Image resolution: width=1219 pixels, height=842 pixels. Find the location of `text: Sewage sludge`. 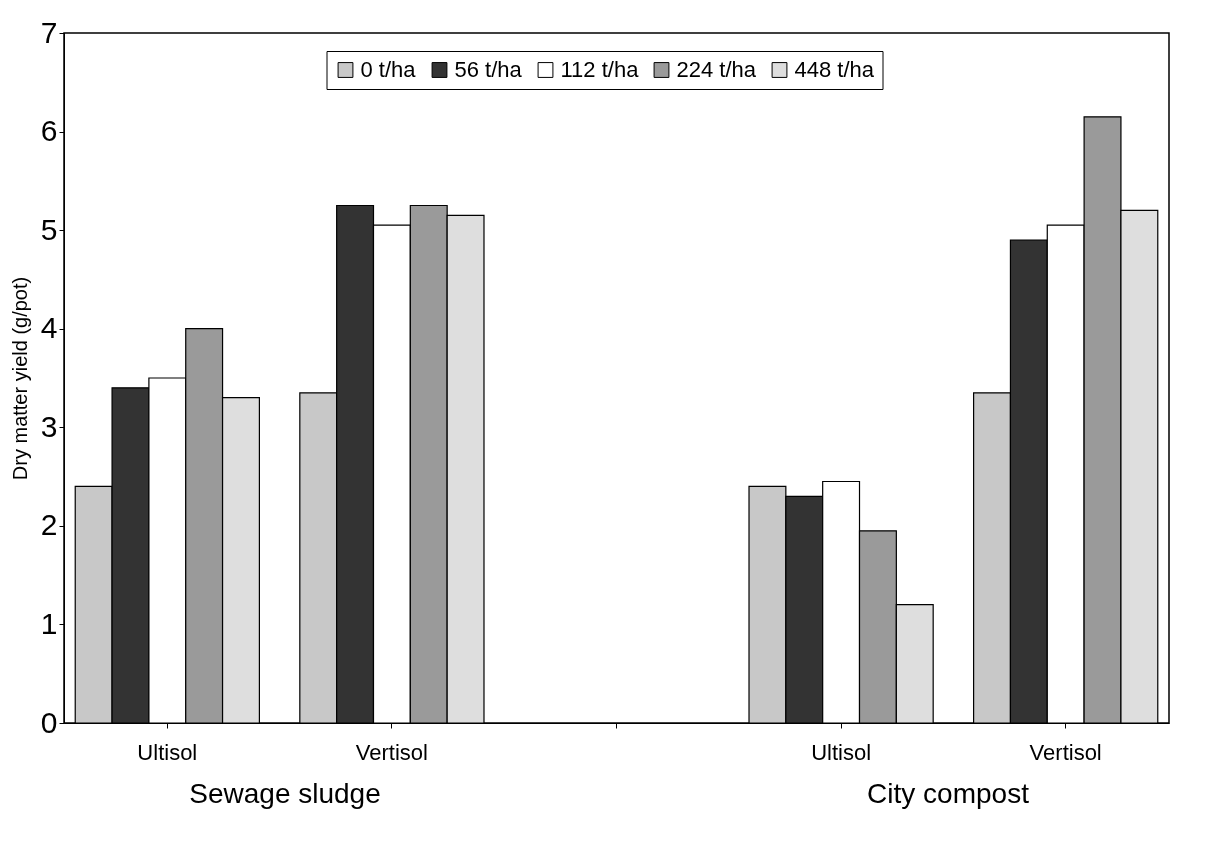

text: Sewage sludge is located at coordinates (285, 793).